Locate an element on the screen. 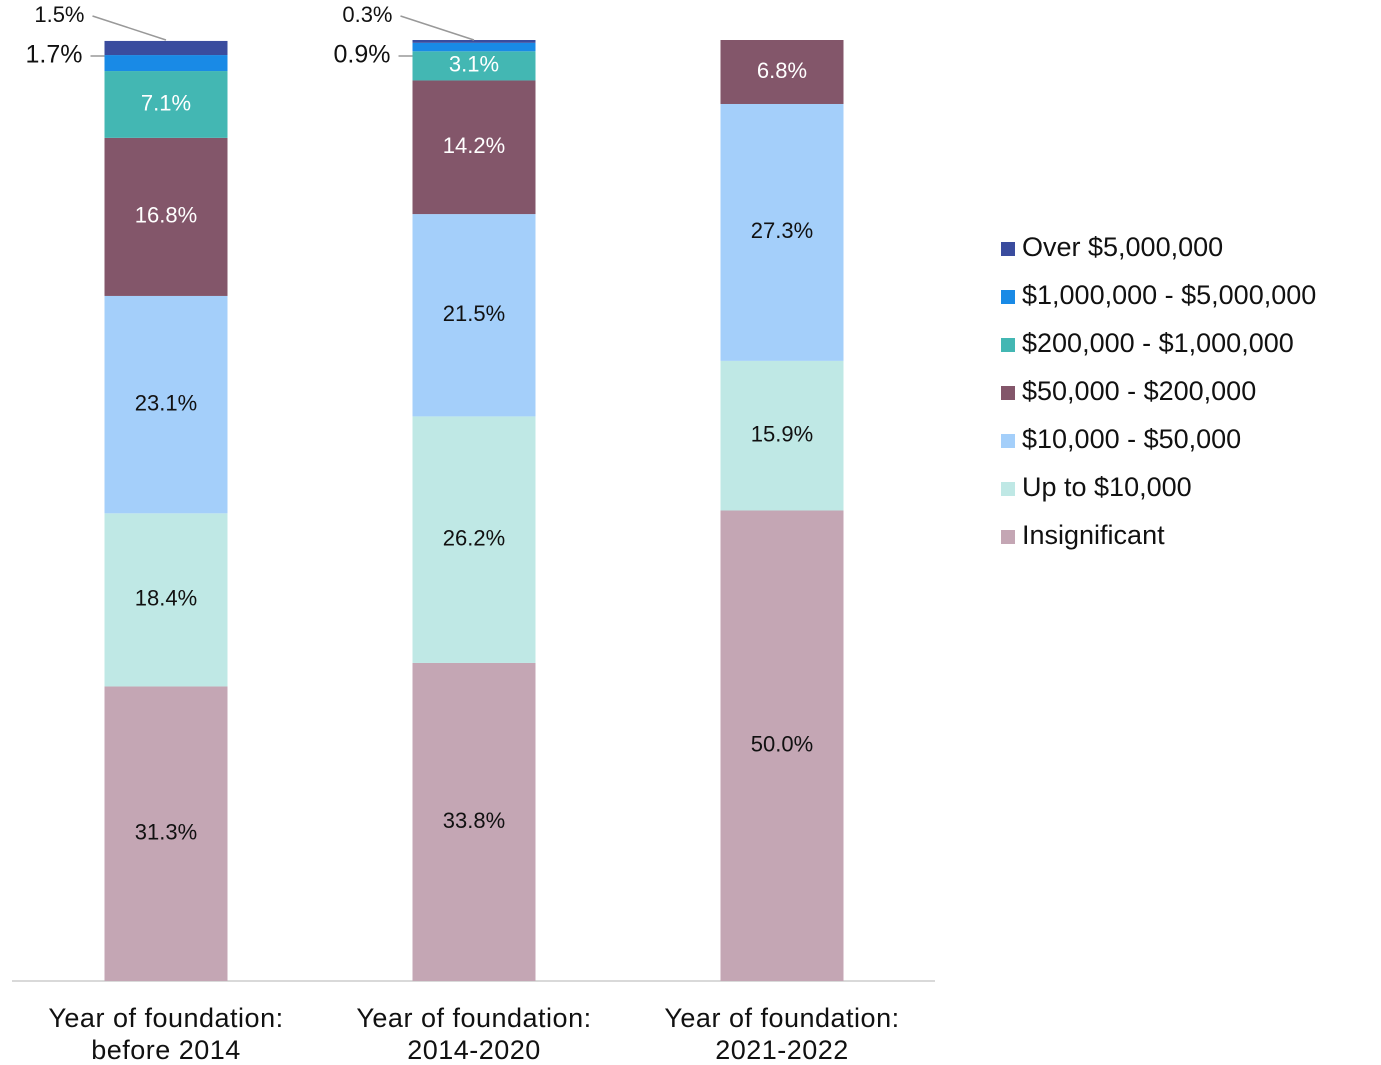  data-label: 1.7% is located at coordinates (54, 55).